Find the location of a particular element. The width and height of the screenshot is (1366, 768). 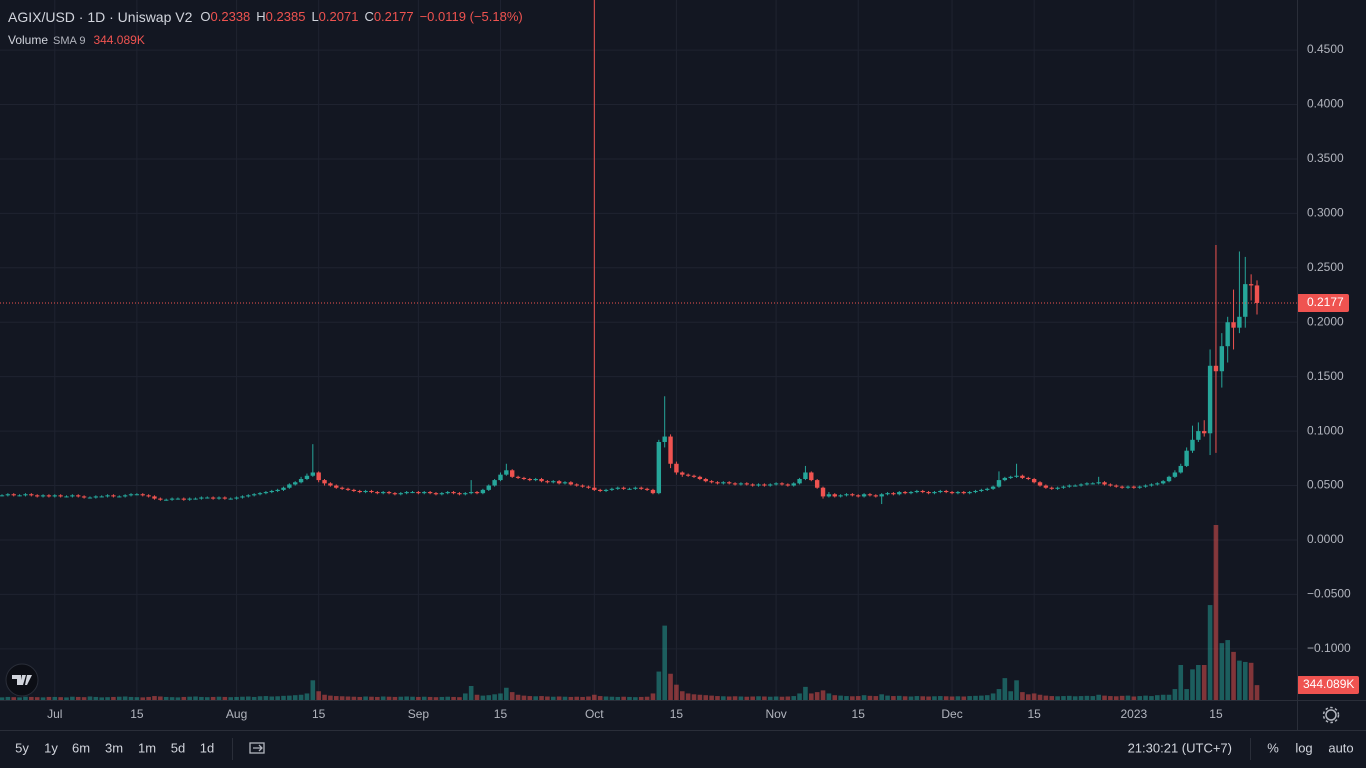

bottom-toolbar: 5y 1y 6m 3m 1m 5d 1d 21:30:21 (UTC+7)% log auto is located at coordinates (684, 749).